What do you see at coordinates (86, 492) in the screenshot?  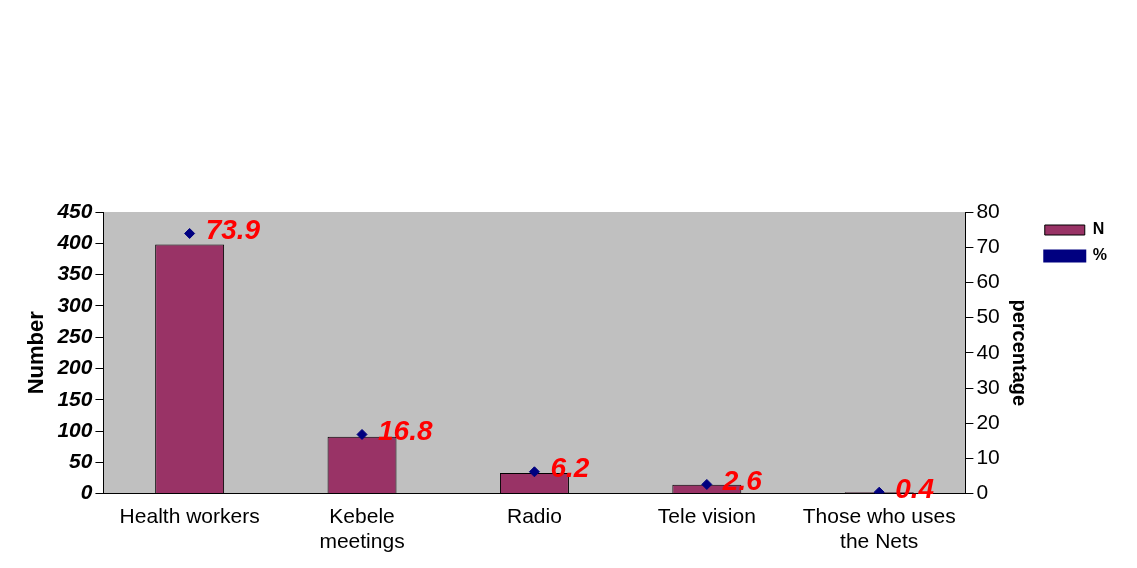 I see `y-tick-label: 0` at bounding box center [86, 492].